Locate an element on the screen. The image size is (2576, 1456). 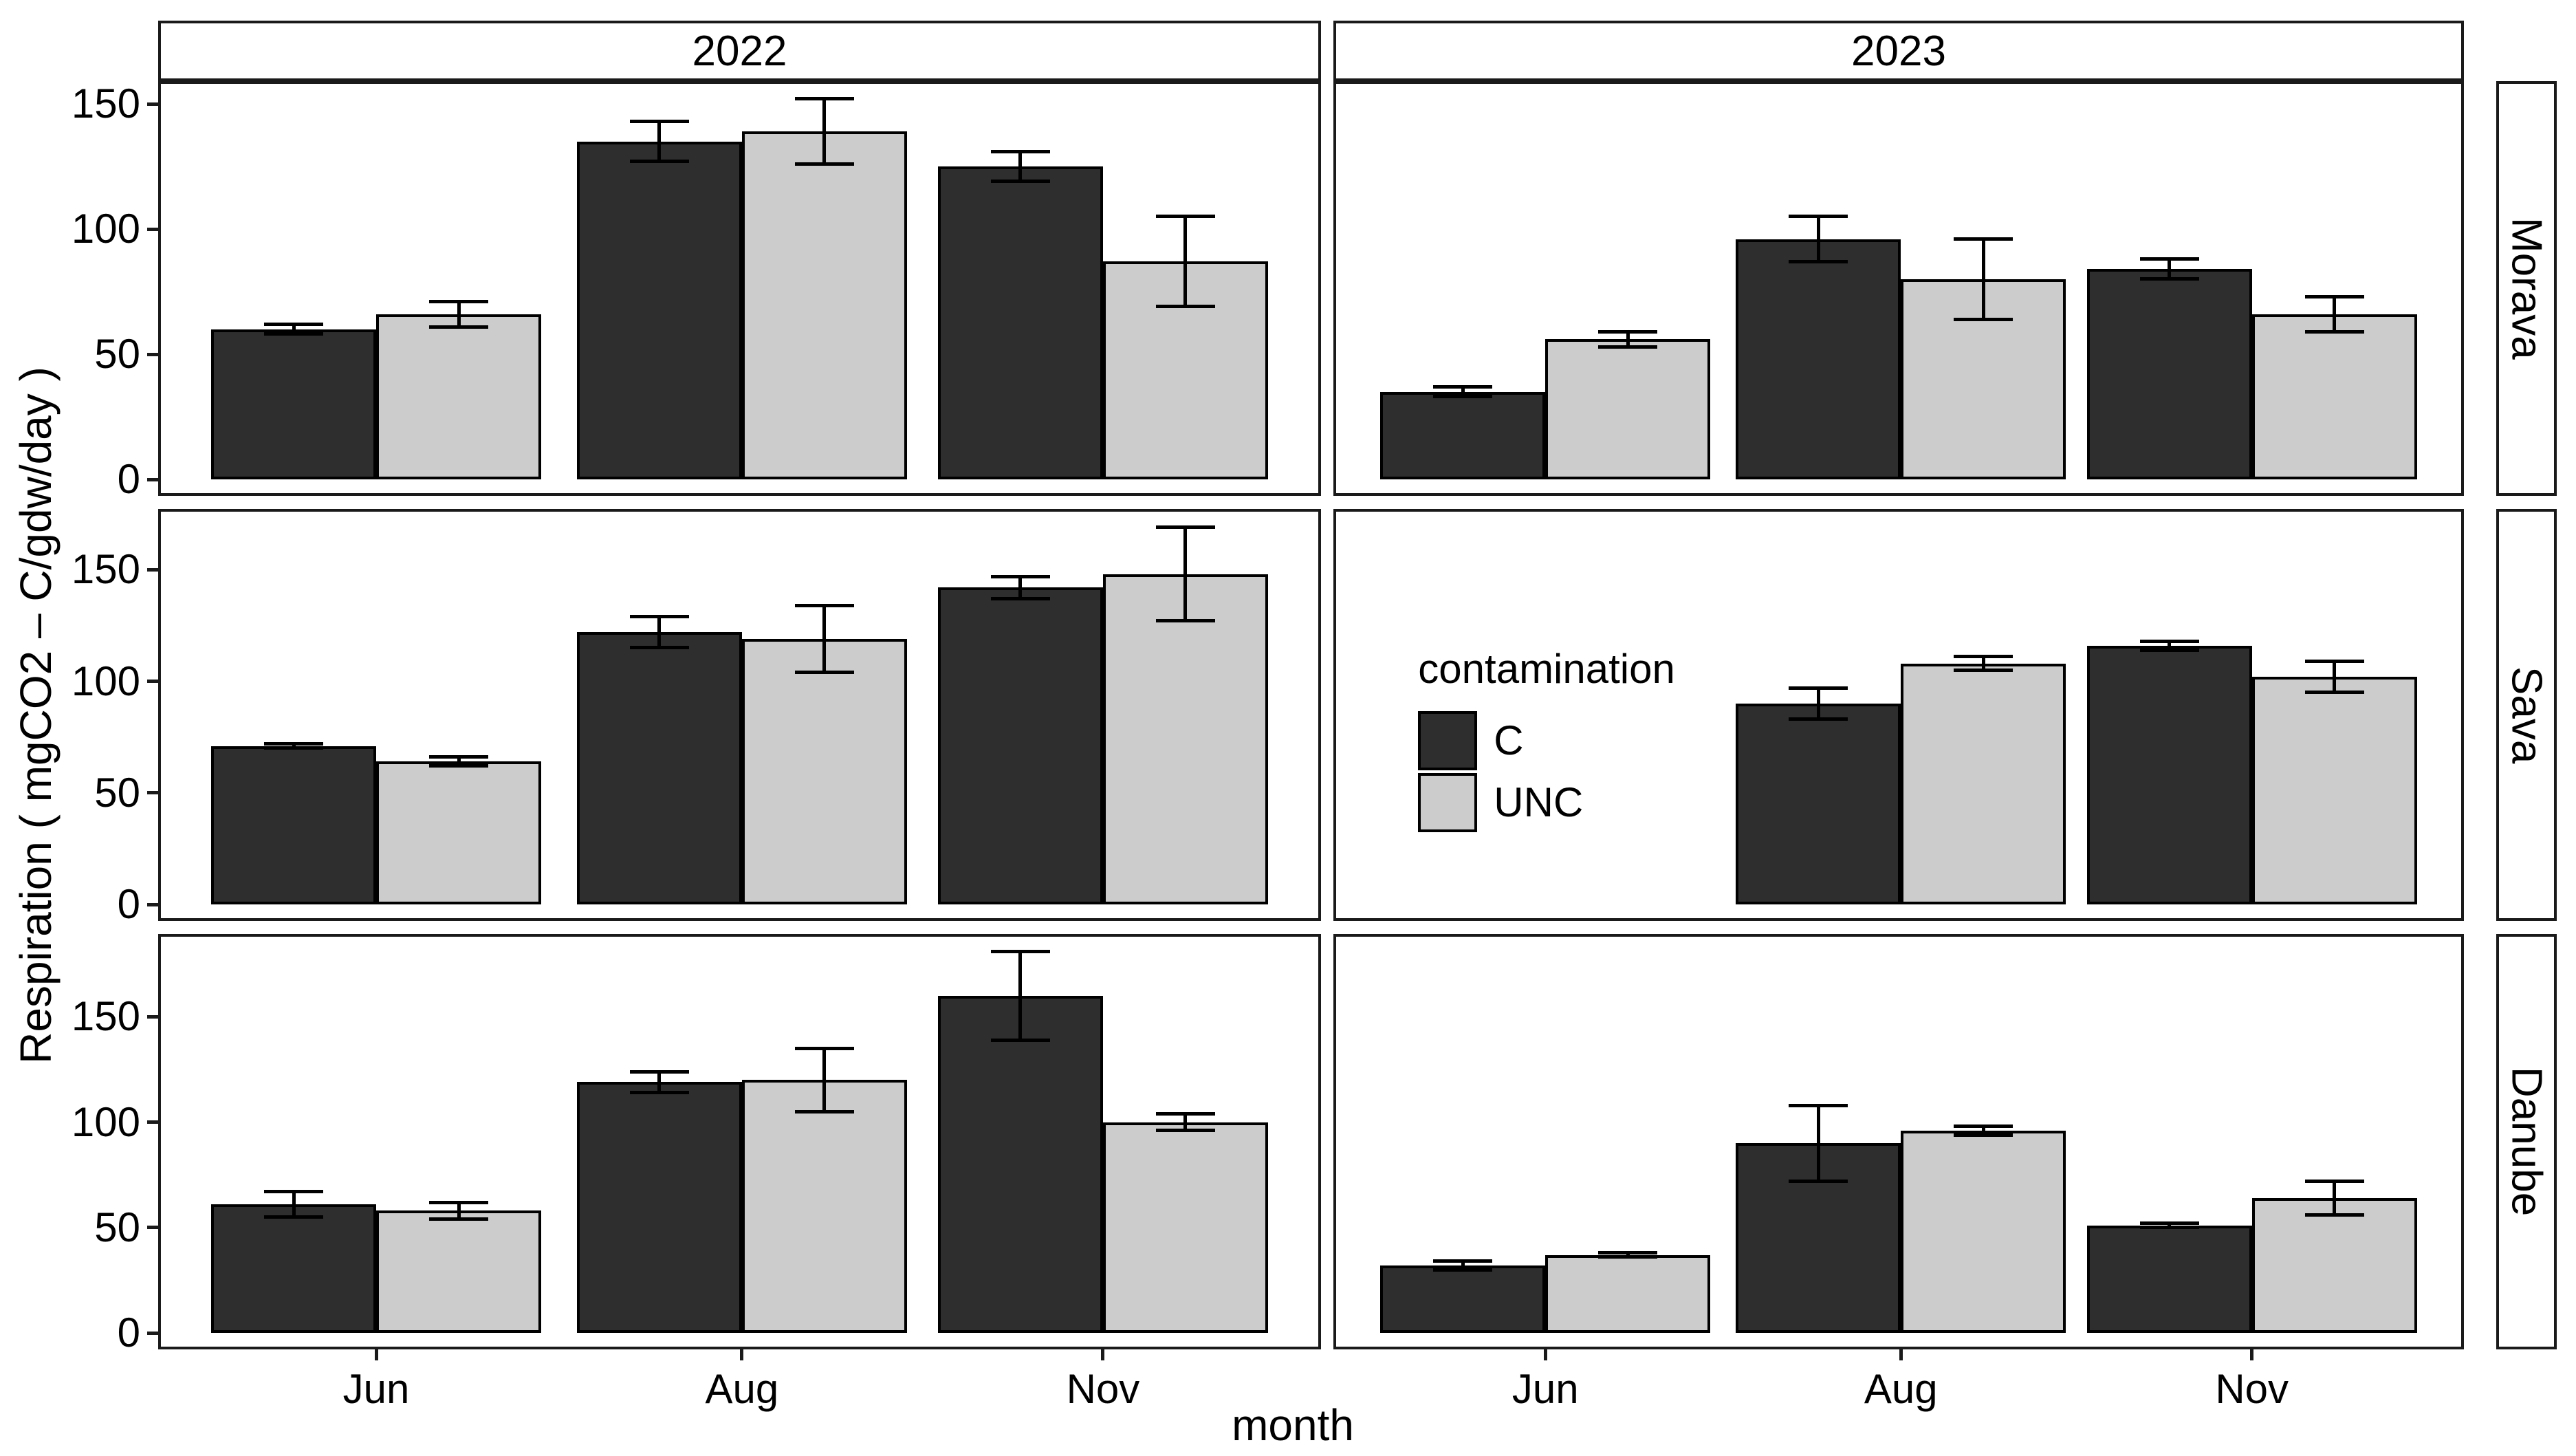
x-axis-title: month is located at coordinates (1293, 1425).